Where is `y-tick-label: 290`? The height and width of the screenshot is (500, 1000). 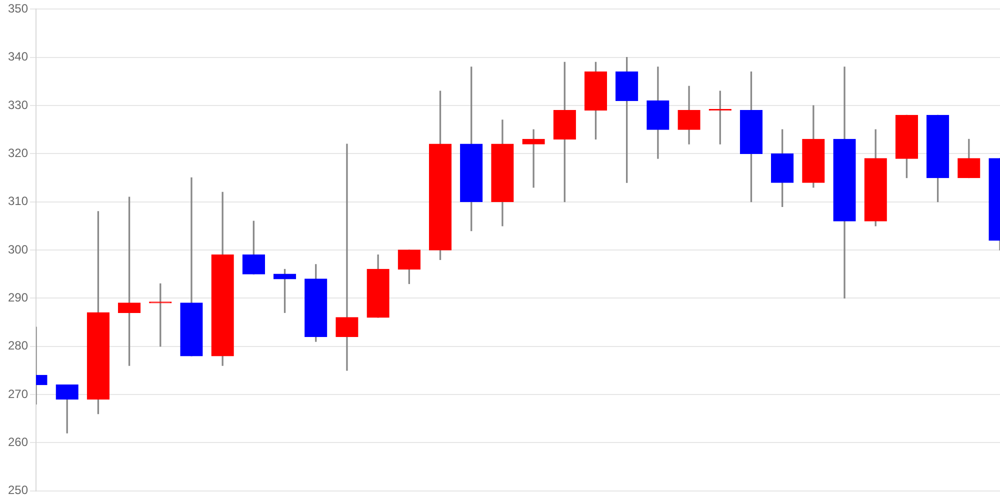
y-tick-label: 290 is located at coordinates (18, 297).